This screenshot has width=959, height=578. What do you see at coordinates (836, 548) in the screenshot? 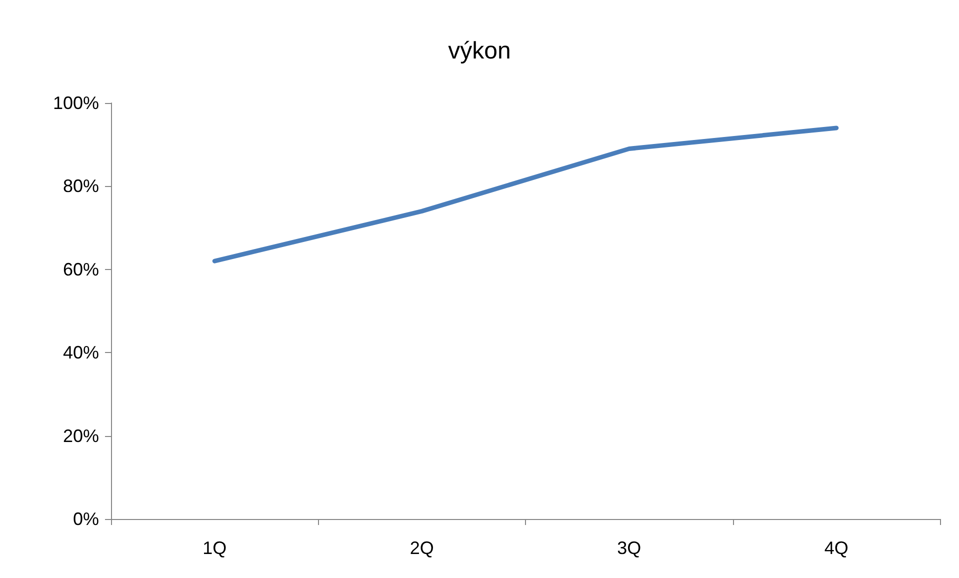
I see `x-tick-label: 4Q` at bounding box center [836, 548].